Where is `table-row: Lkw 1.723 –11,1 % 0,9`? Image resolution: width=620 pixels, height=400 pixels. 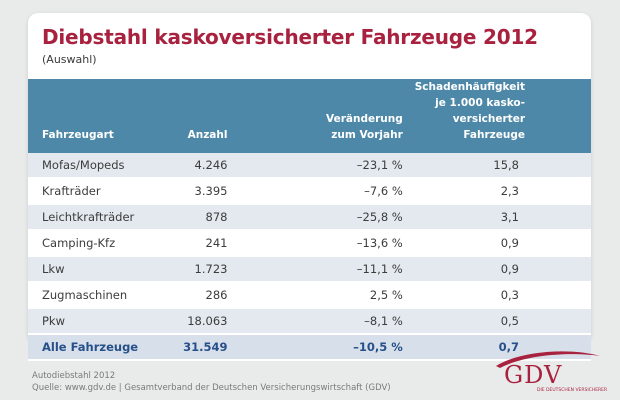
table-row: Lkw 1.723 –11,1 % 0,9 is located at coordinates (309, 269).